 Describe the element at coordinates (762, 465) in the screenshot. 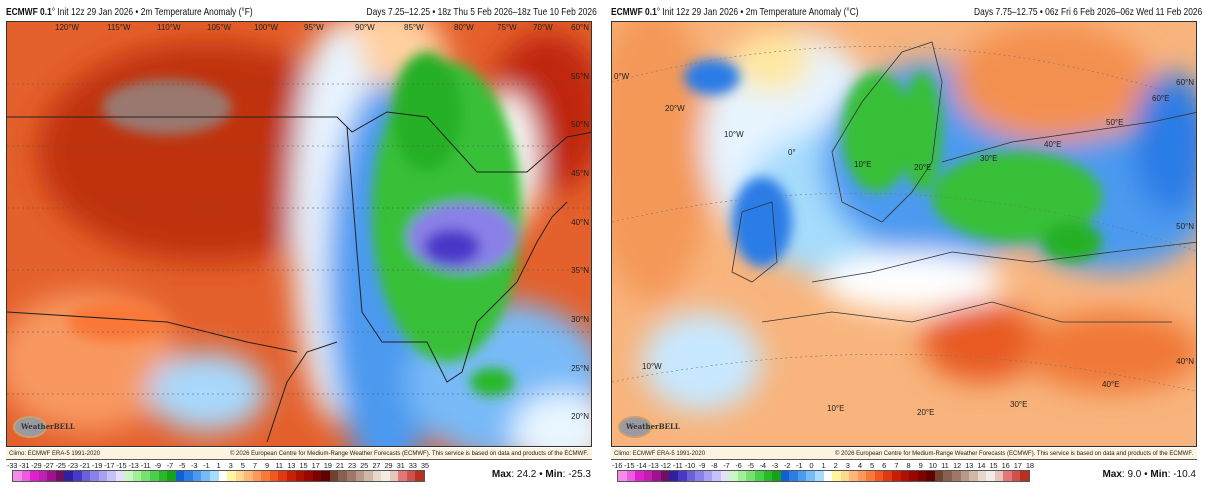

I see `colorbar-tick-label: -4` at that location.